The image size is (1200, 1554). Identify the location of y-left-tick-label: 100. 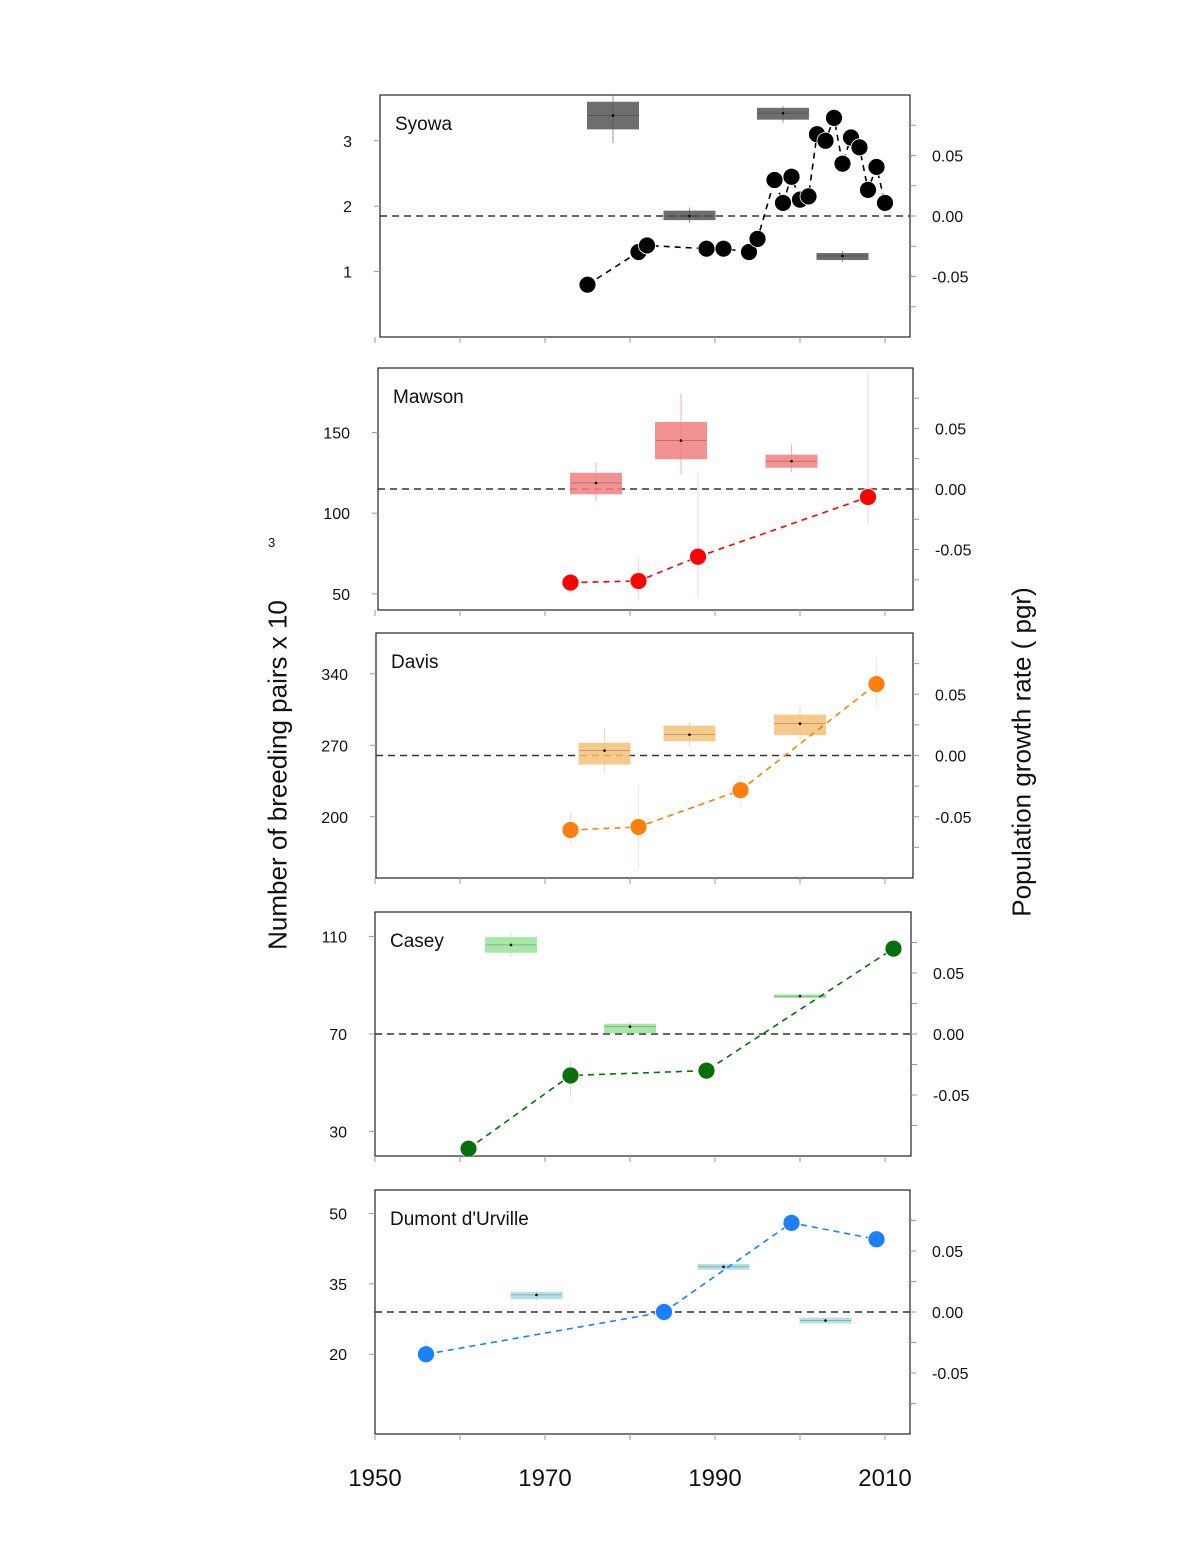
(336, 514).